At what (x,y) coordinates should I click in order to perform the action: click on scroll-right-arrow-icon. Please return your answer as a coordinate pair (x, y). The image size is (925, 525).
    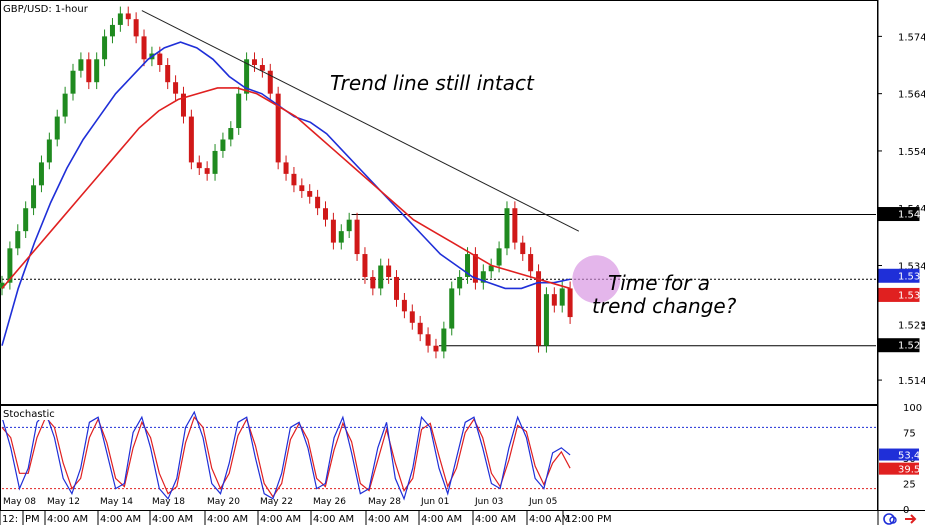
    Looking at the image, I should click on (911, 519).